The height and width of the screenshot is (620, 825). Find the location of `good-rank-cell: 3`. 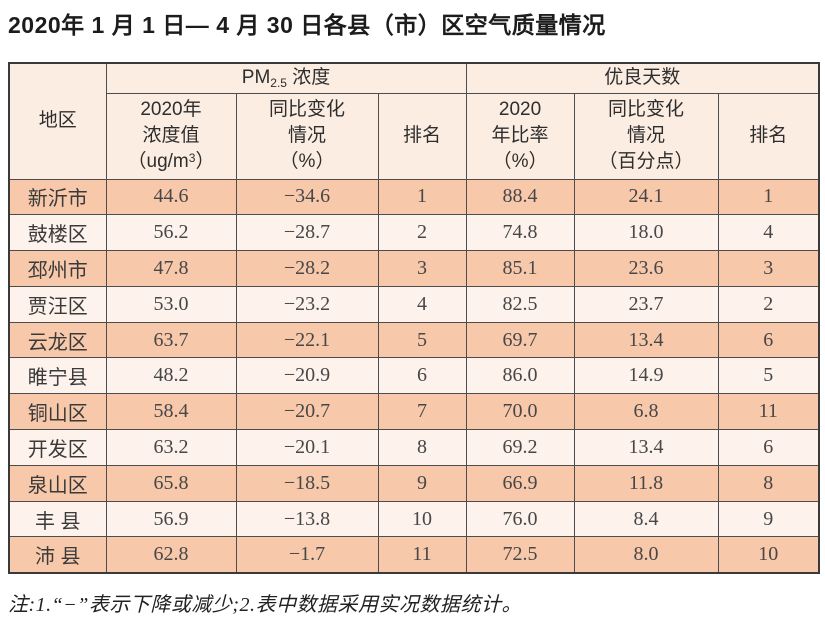

good-rank-cell: 3 is located at coordinates (768, 268).